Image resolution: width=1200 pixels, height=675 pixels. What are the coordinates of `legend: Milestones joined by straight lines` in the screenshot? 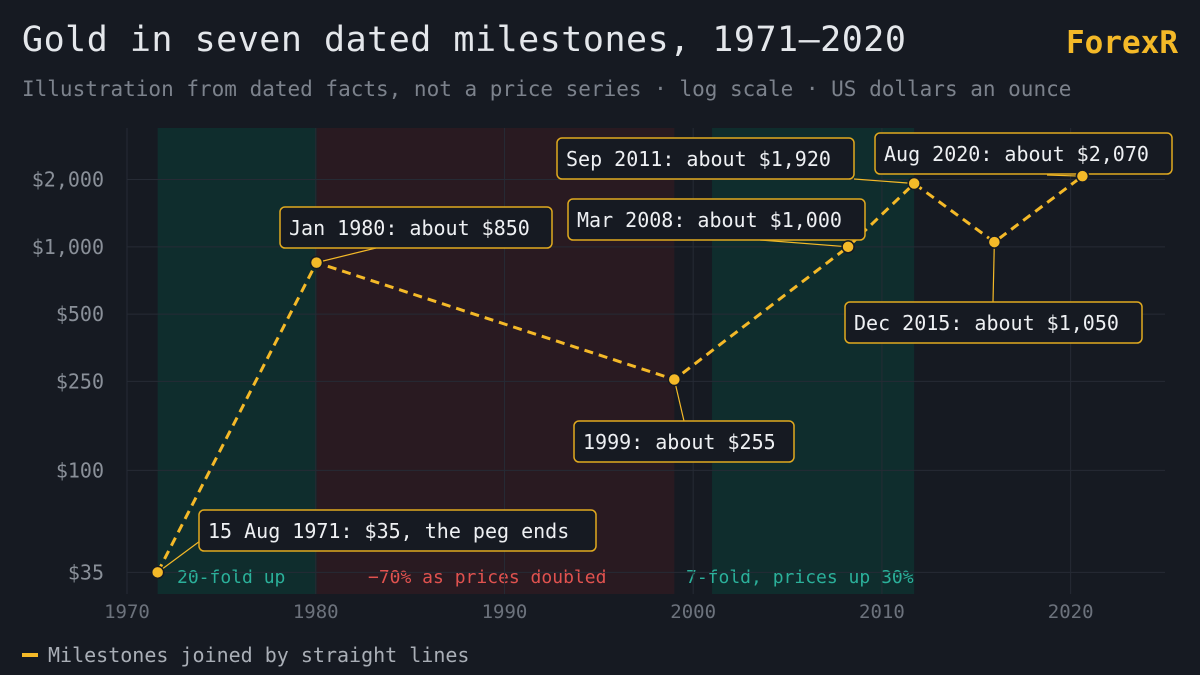 It's located at (245, 655).